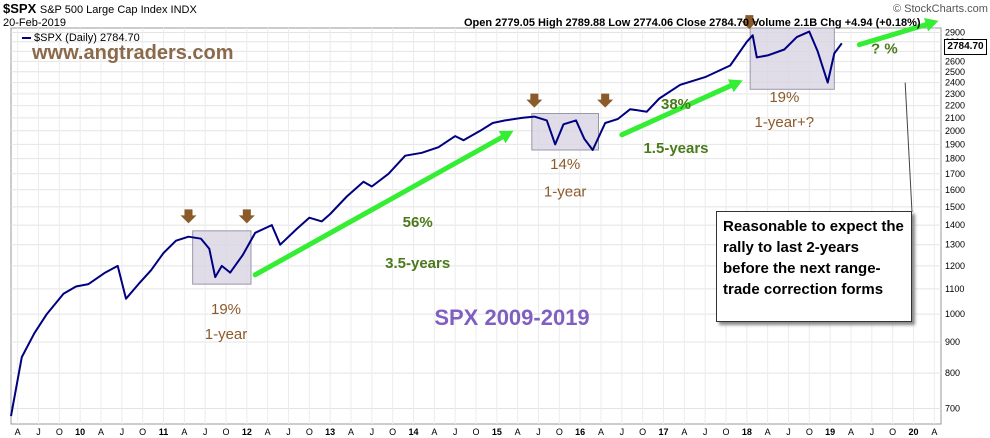  What do you see at coordinates (955, 61) in the screenshot?
I see `y-tick-label: 2600` at bounding box center [955, 61].